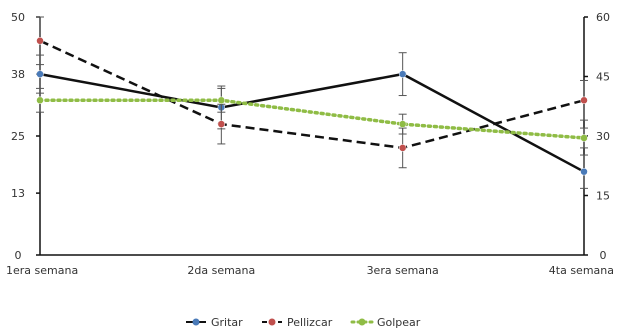 This screenshot has height=332, width=618. I want to click on legend-label: Gritar, so click(227, 322).